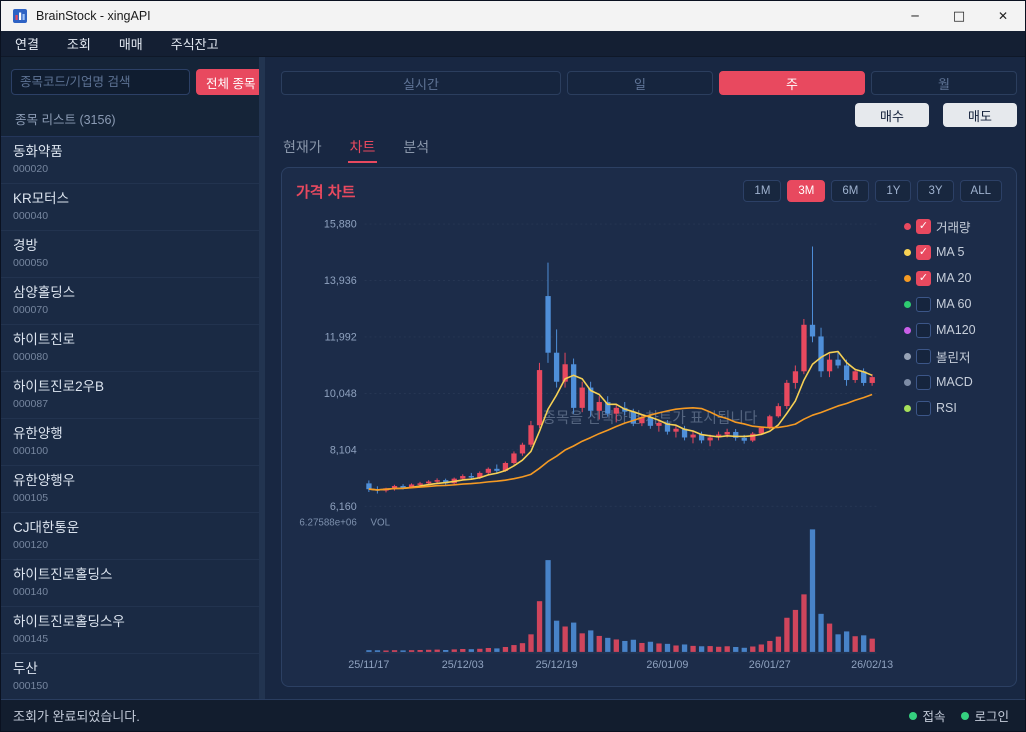  Describe the element at coordinates (69, 621) in the screenshot. I see `stock-name: 하이트진로홀딩스우` at that location.